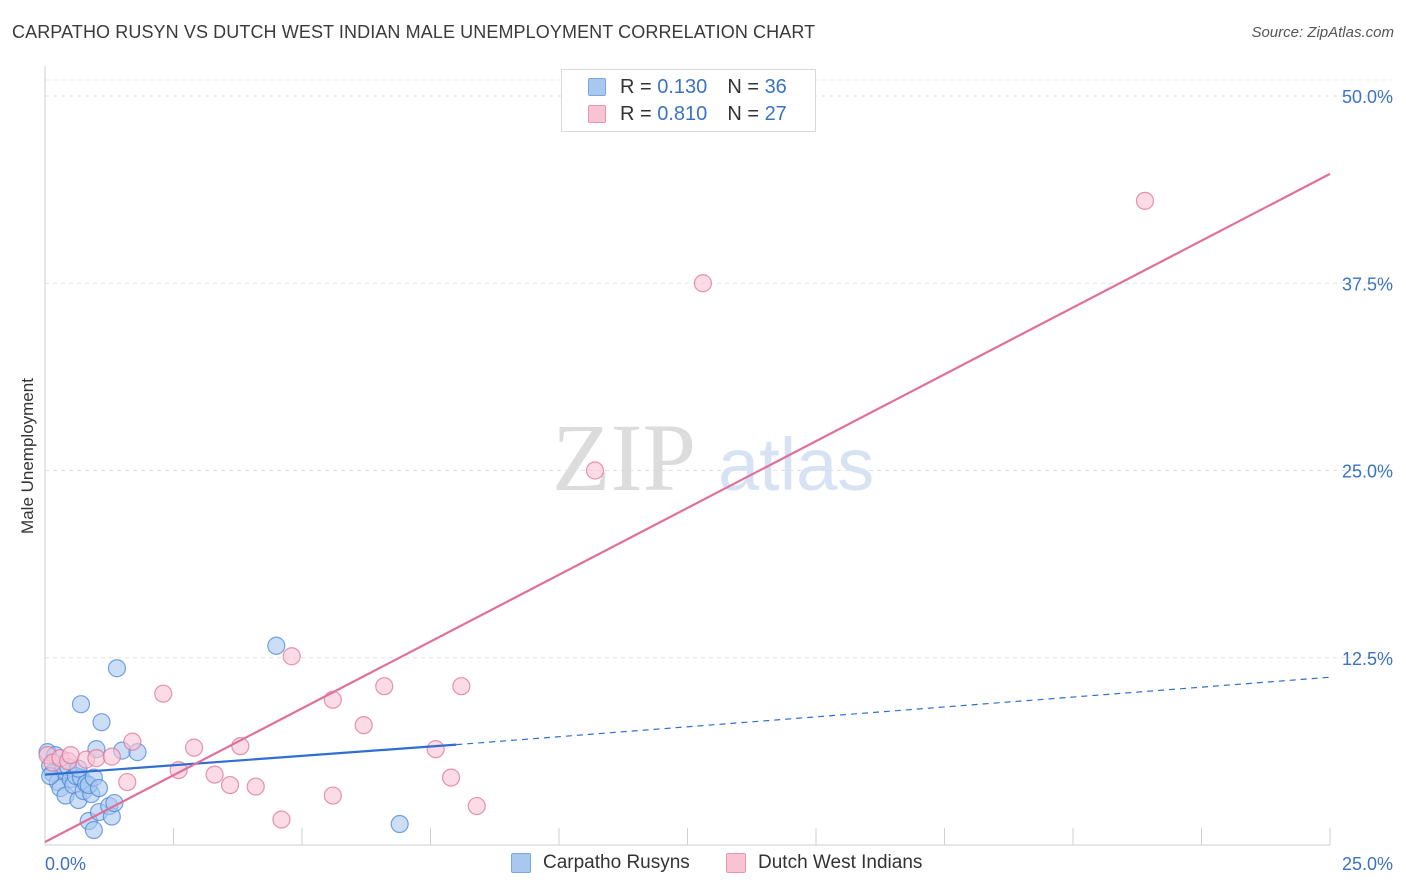  What do you see at coordinates (1367, 864) in the screenshot?
I see `x-tick-label: 25.0%` at bounding box center [1367, 864].